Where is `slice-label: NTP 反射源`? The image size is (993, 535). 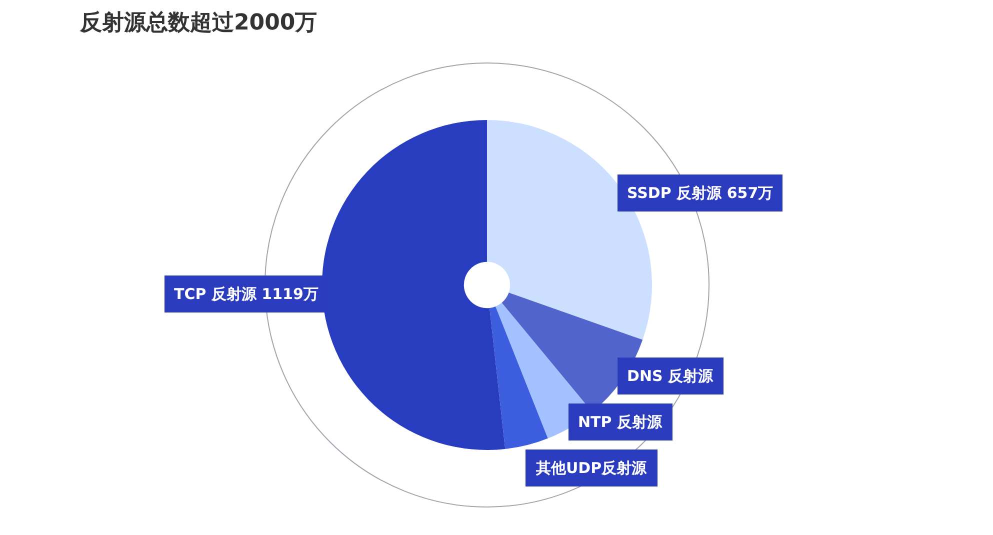 slice-label: NTP 反射源 is located at coordinates (620, 422).